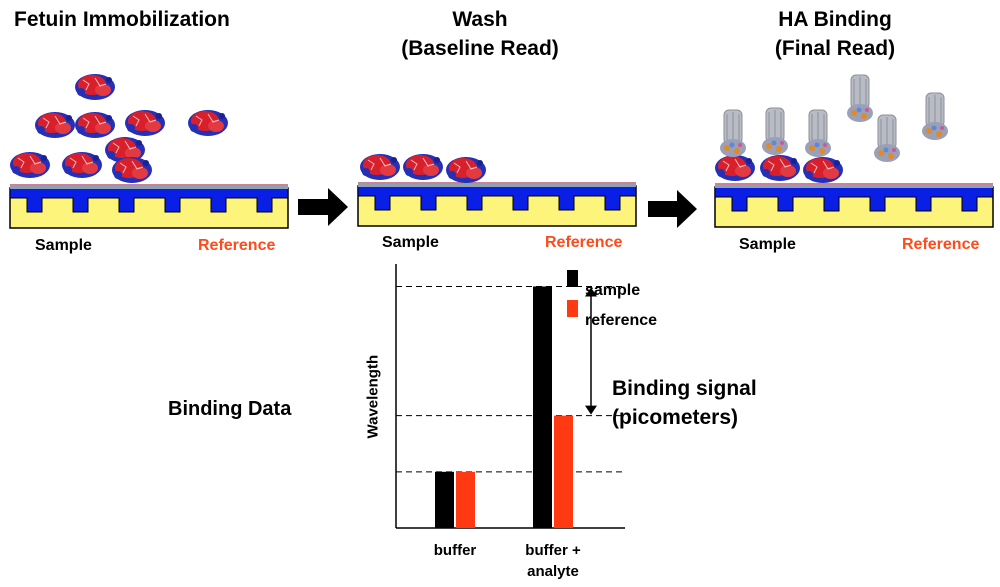 The image size is (1000, 587). Describe the element at coordinates (572, 278) in the screenshot. I see `legend-swatch-sample` at that location.